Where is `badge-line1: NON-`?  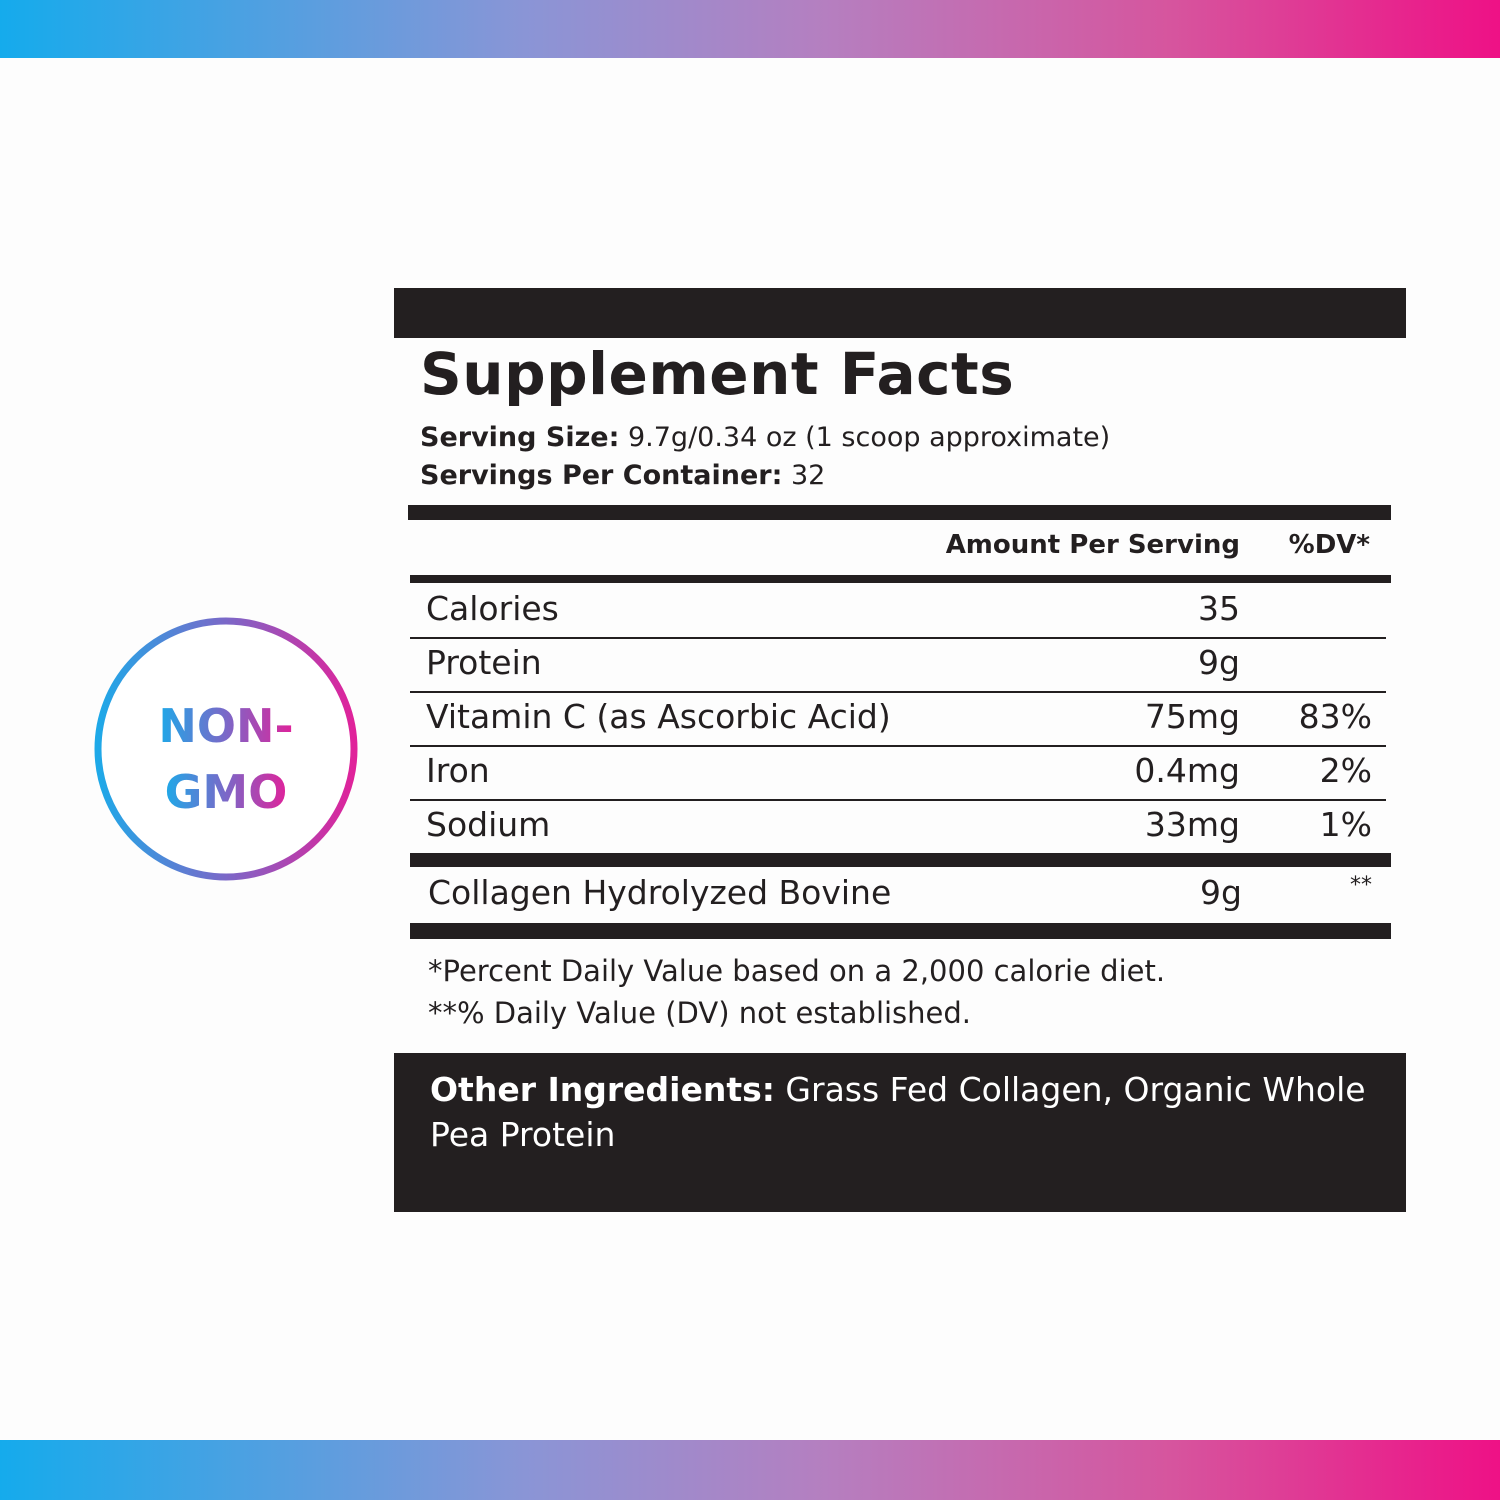 badge-line1: NON- is located at coordinates (225, 726).